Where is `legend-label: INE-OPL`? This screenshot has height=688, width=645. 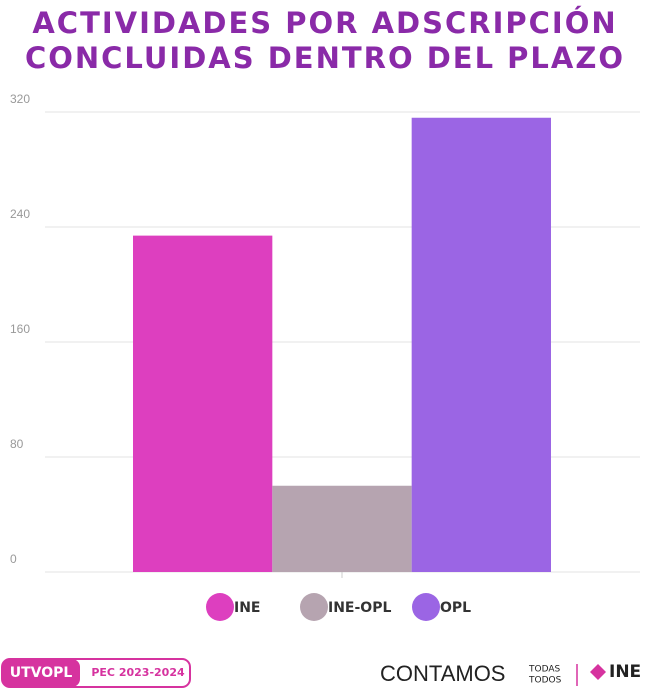 legend-label: INE-OPL is located at coordinates (359, 608).